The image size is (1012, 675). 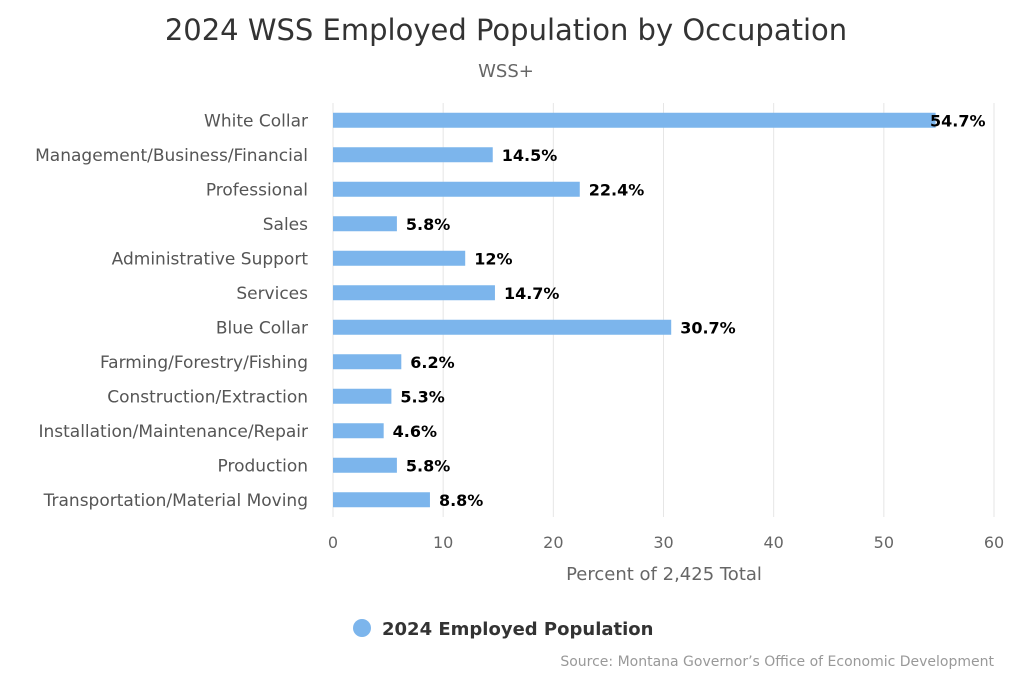 What do you see at coordinates (530, 155) in the screenshot?
I see `data-label: 14.5%` at bounding box center [530, 155].